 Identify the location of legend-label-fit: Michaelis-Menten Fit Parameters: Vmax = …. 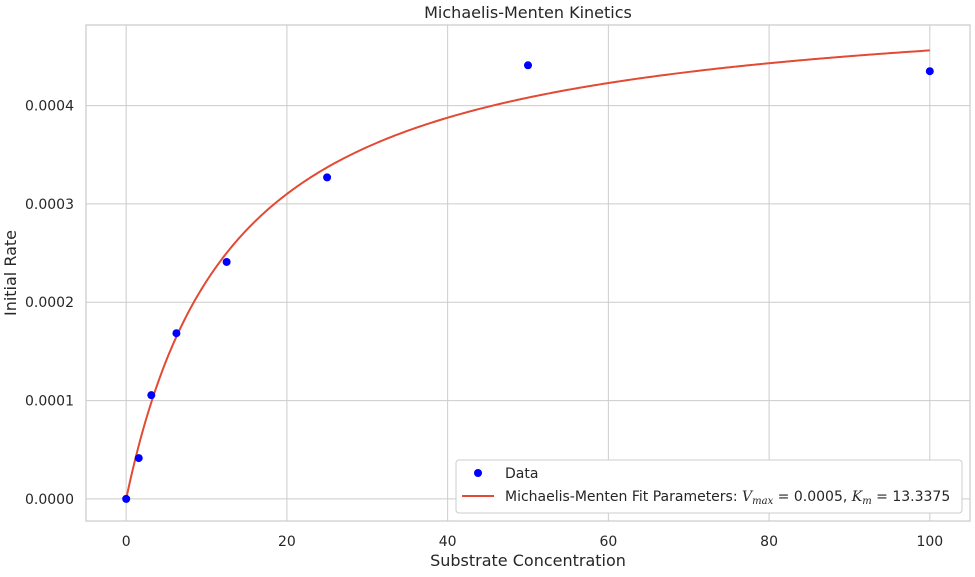
(727, 498).